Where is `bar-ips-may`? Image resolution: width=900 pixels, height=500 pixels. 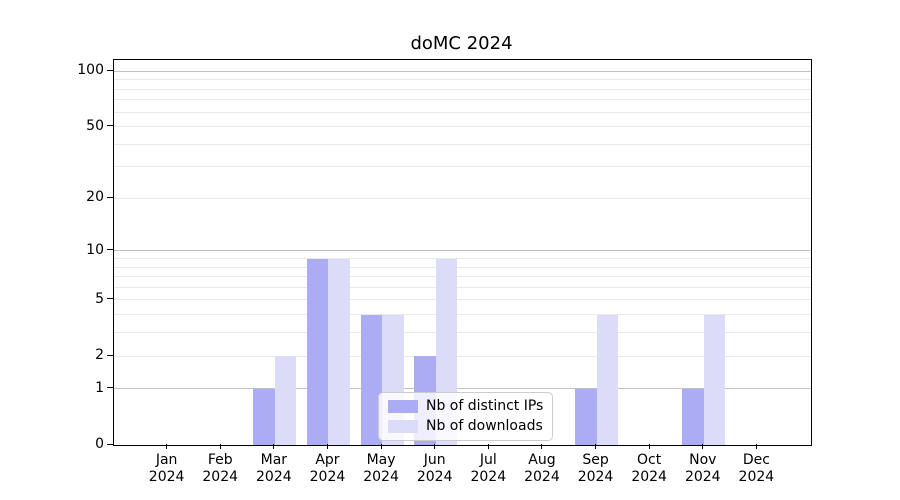 bar-ips-may is located at coordinates (371, 379).